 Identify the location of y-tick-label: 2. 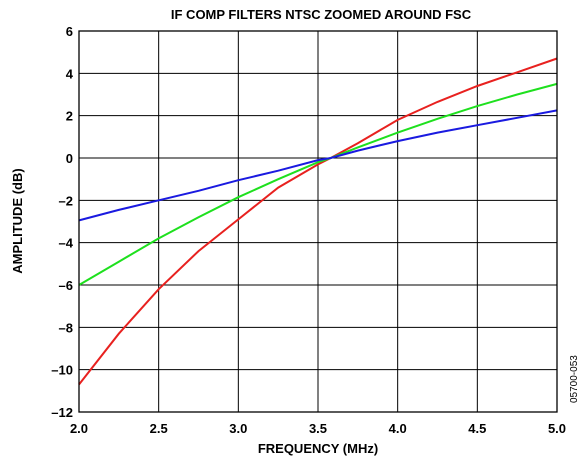
(69, 116).